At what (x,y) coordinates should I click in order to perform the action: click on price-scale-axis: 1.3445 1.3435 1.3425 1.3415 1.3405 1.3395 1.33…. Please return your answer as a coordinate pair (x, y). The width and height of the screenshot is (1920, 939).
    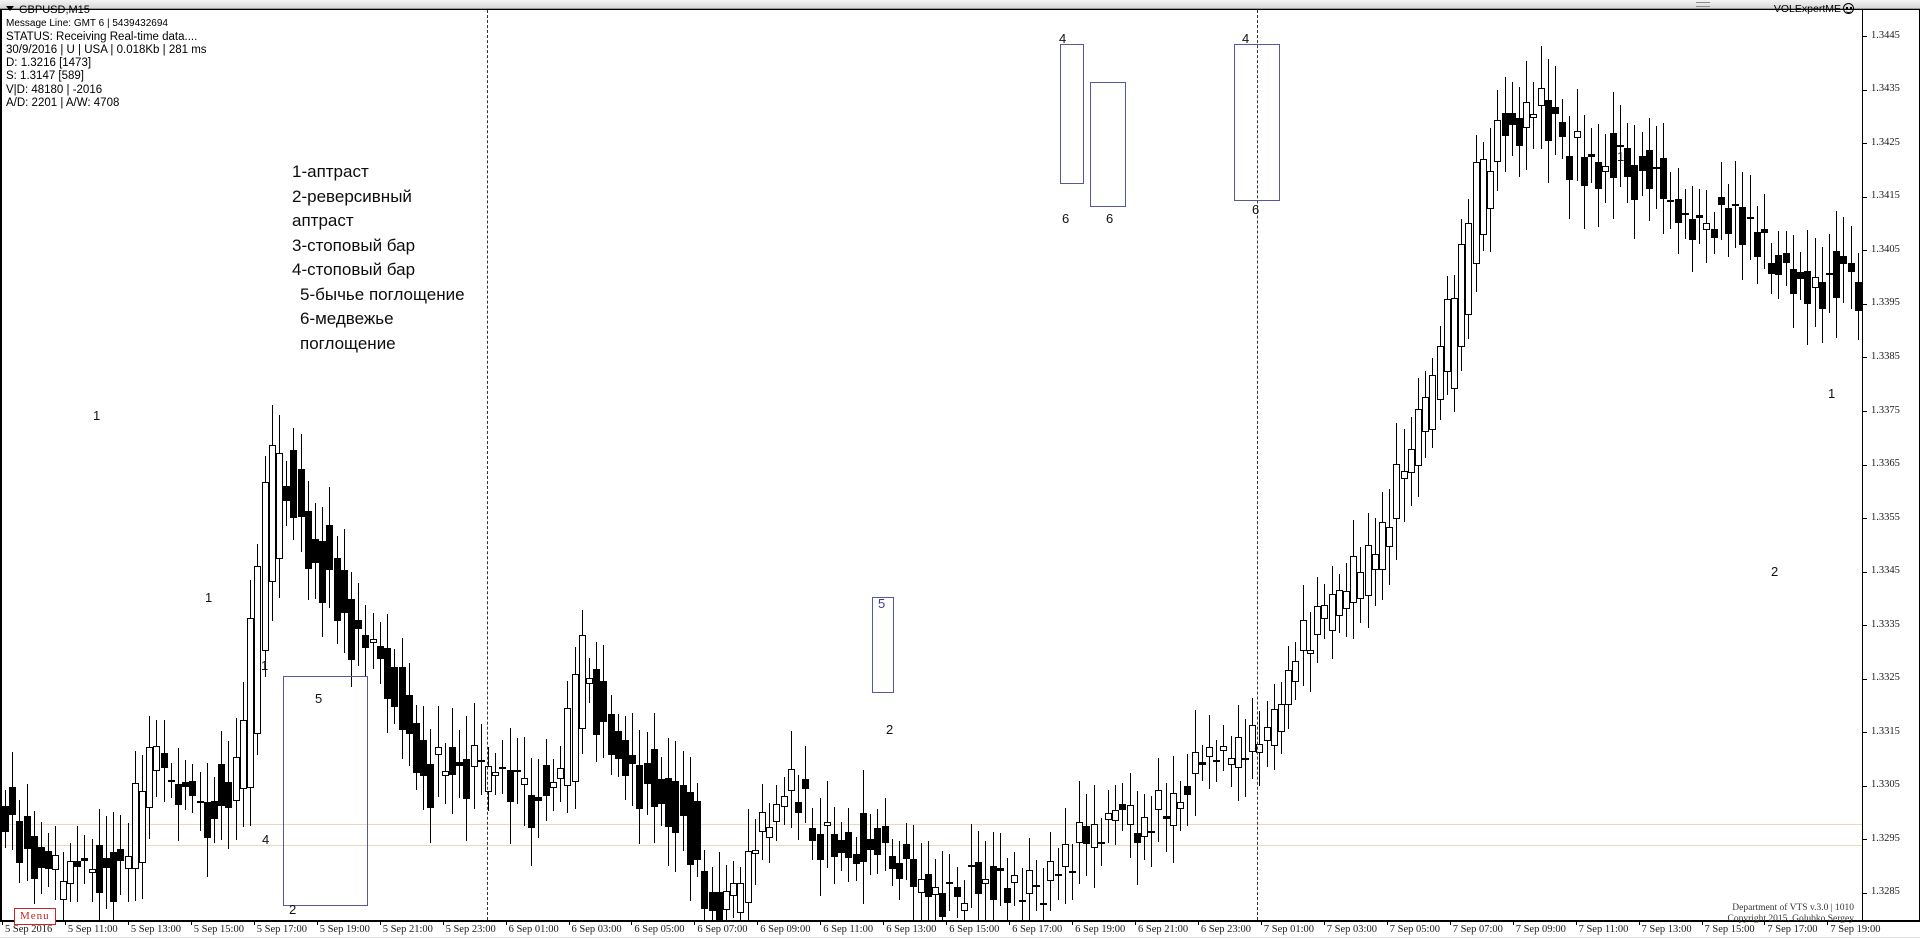
    Looking at the image, I should click on (1890, 465).